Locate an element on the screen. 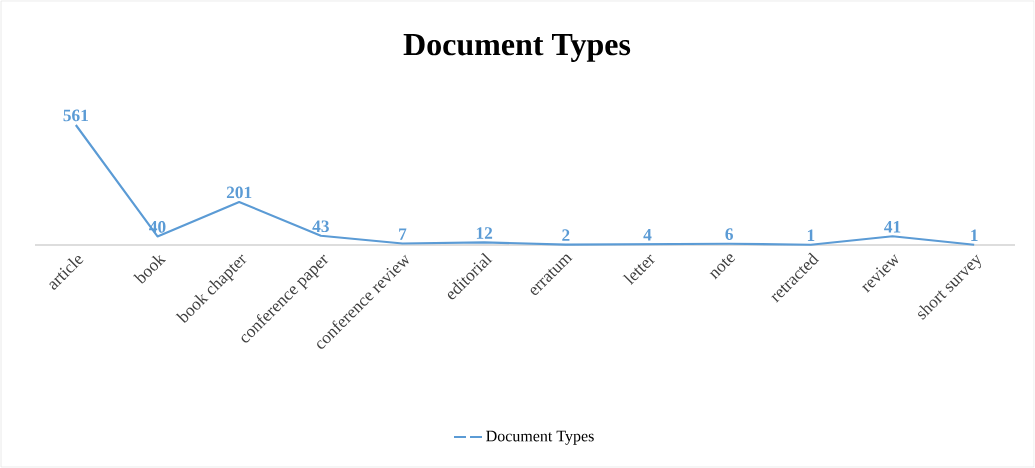 Image resolution: width=1035 pixels, height=468 pixels. x-tick-label: note is located at coordinates (722, 267).